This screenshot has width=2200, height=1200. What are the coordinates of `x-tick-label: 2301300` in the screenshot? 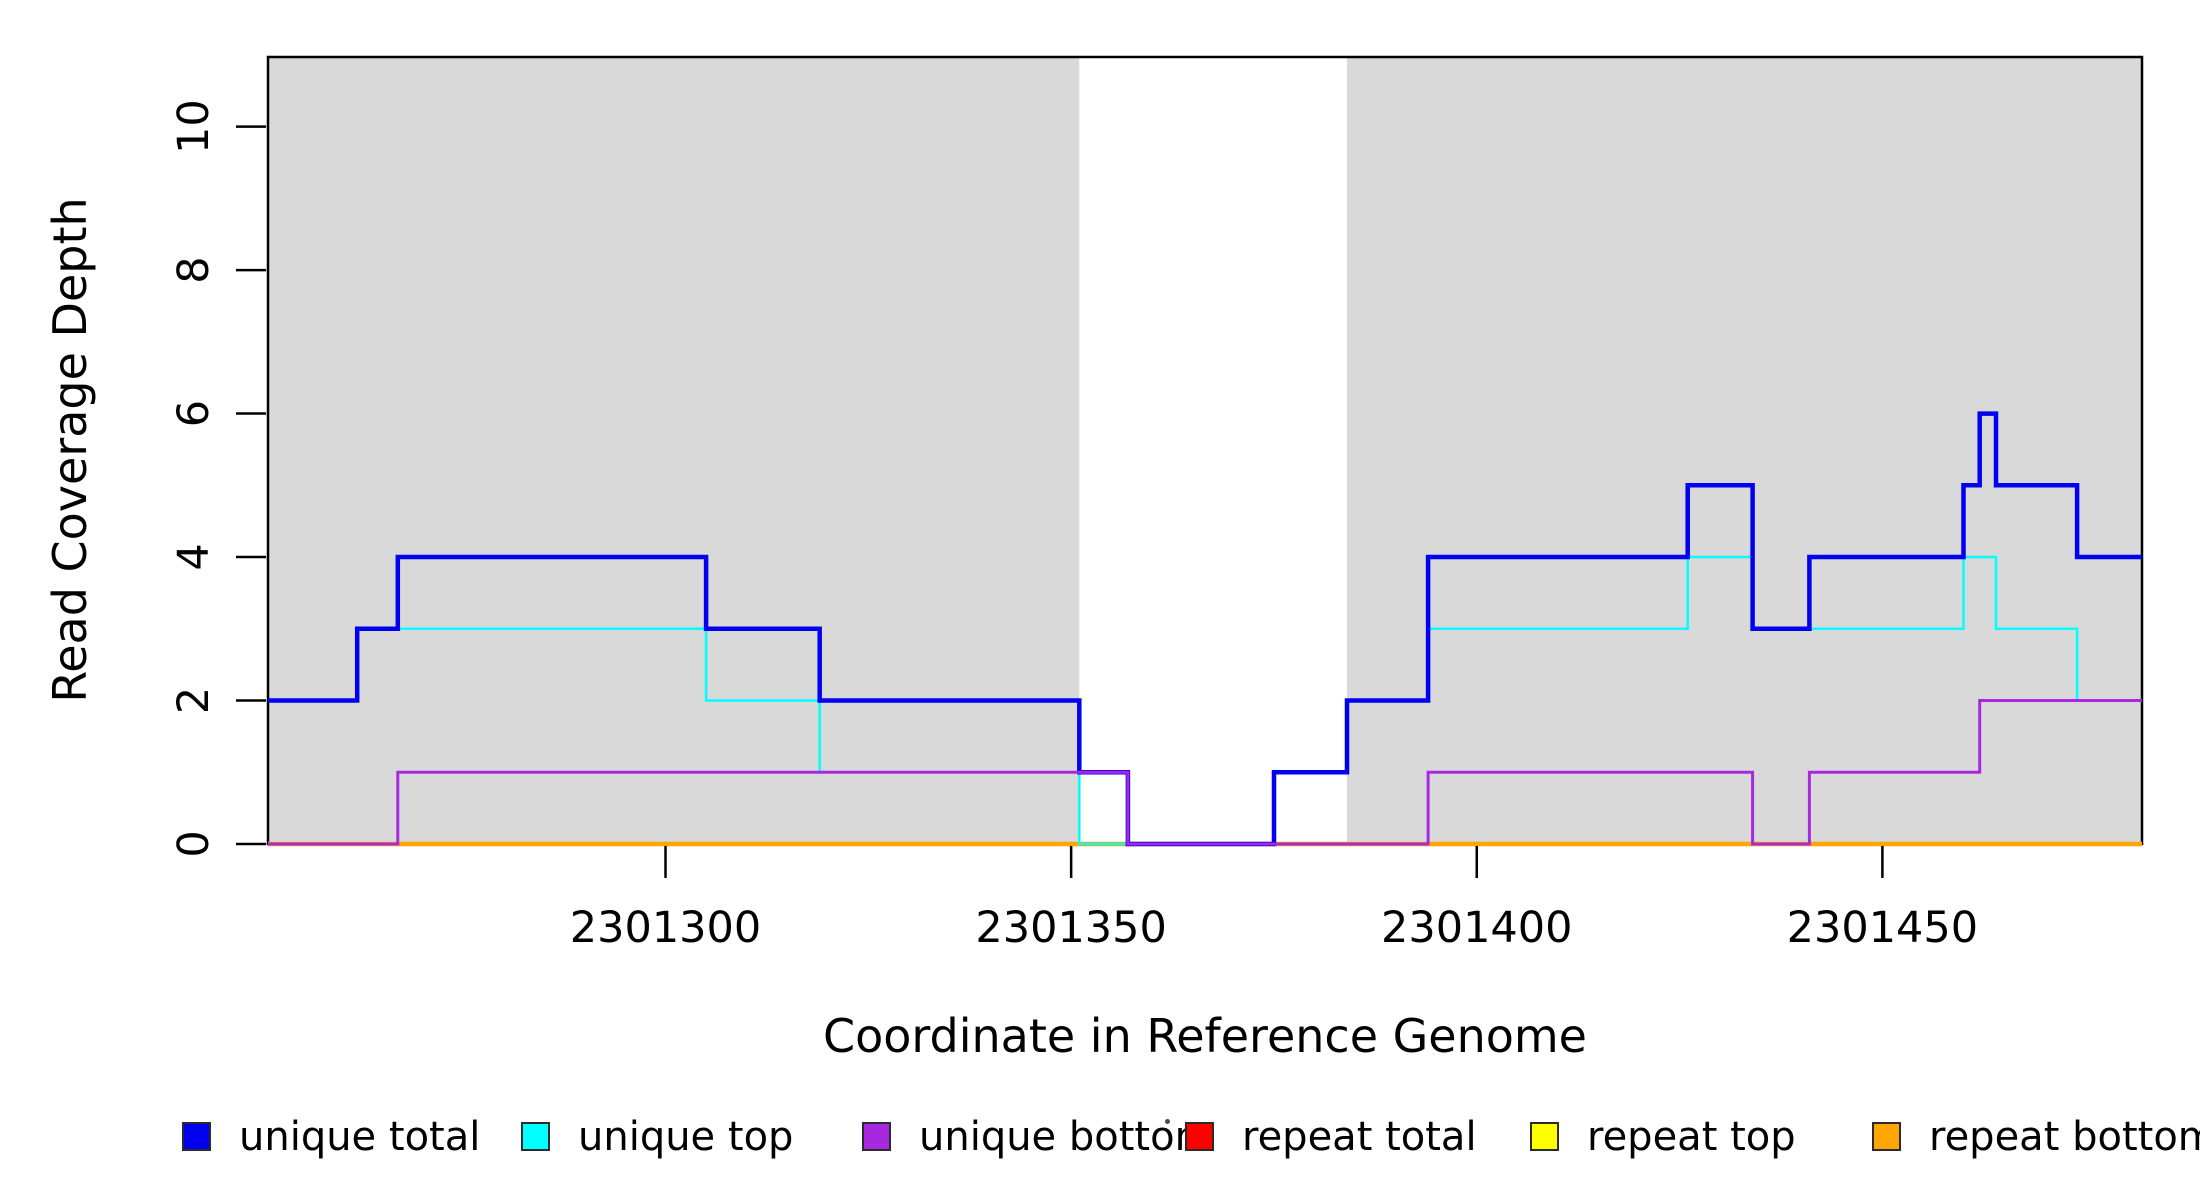 It's located at (666, 928).